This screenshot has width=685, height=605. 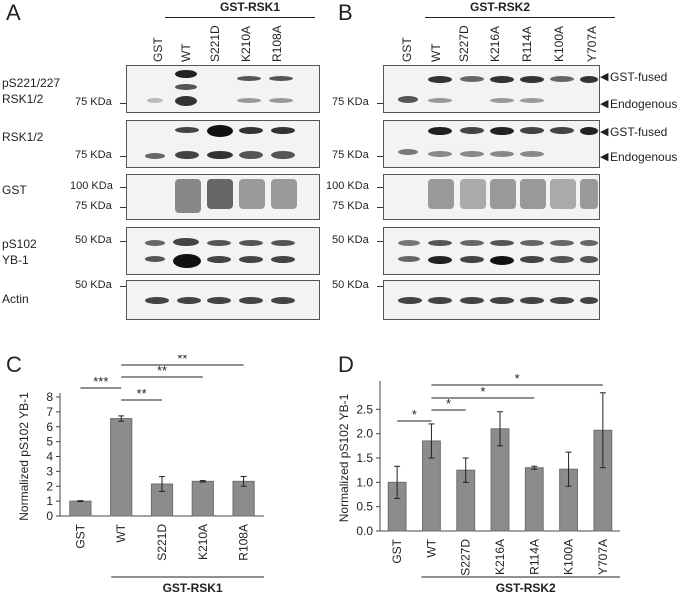 What do you see at coordinates (495, 43) in the screenshot?
I see `lane-label: K216A` at bounding box center [495, 43].